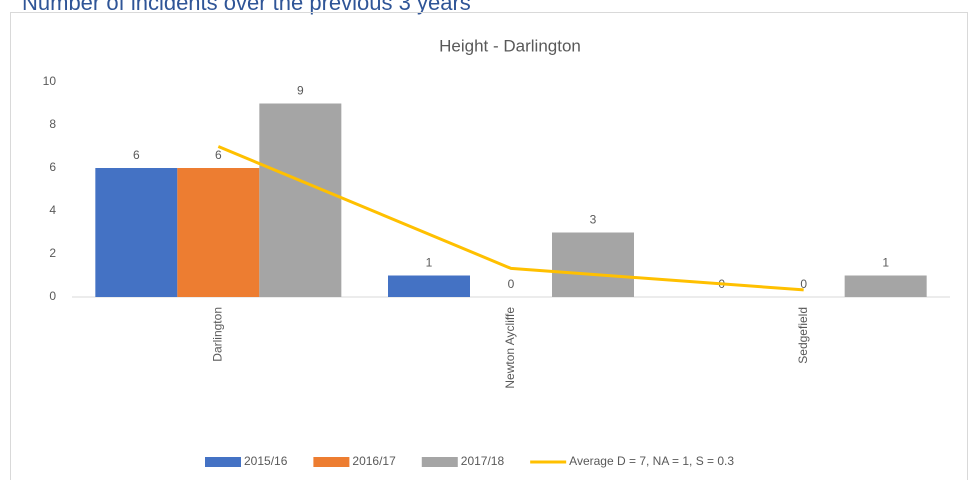 The width and height of the screenshot is (970, 480). What do you see at coordinates (52, 124) in the screenshot?
I see `y-tick-label: 8` at bounding box center [52, 124].